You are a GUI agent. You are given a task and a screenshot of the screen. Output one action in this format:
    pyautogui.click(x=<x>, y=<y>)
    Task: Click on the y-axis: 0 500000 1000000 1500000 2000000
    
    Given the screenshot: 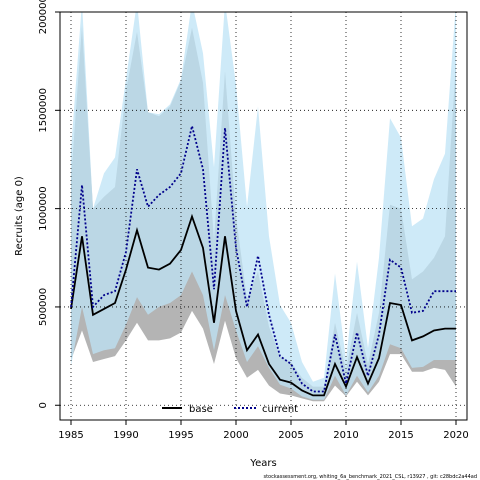 What is the action you would take?
    pyautogui.click(x=49, y=204)
    